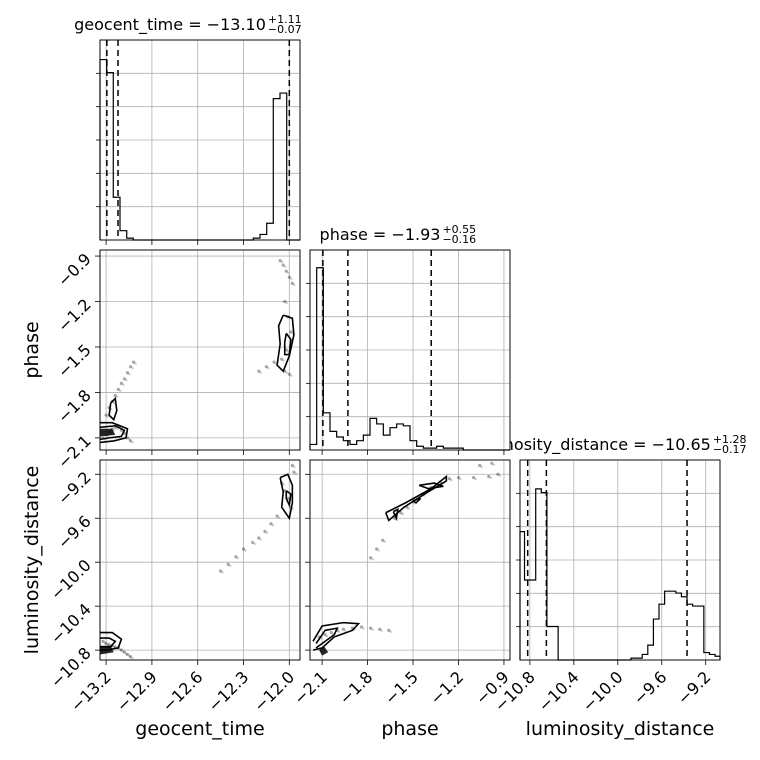 This screenshot has width=760, height=760. Describe the element at coordinates (274, 691) in the screenshot. I see `x-tick-label: −12.0` at that location.